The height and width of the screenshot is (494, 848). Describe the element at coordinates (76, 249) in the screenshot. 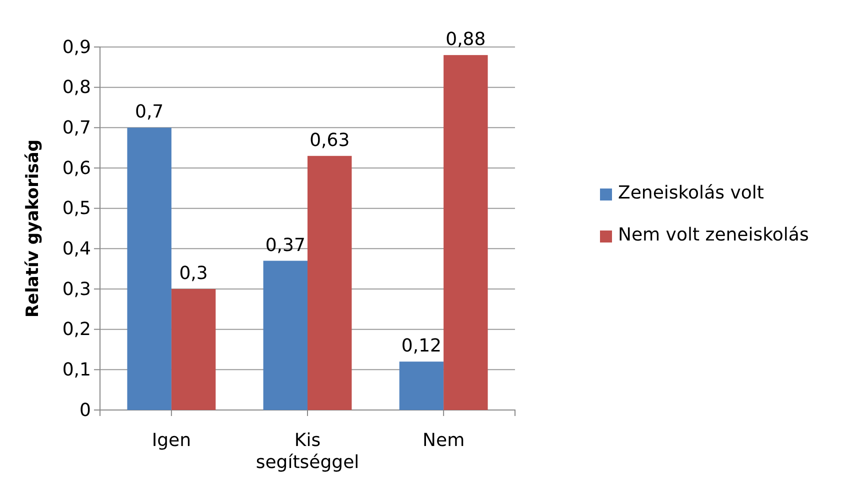

I see `y-tick-label: 0,4` at that location.